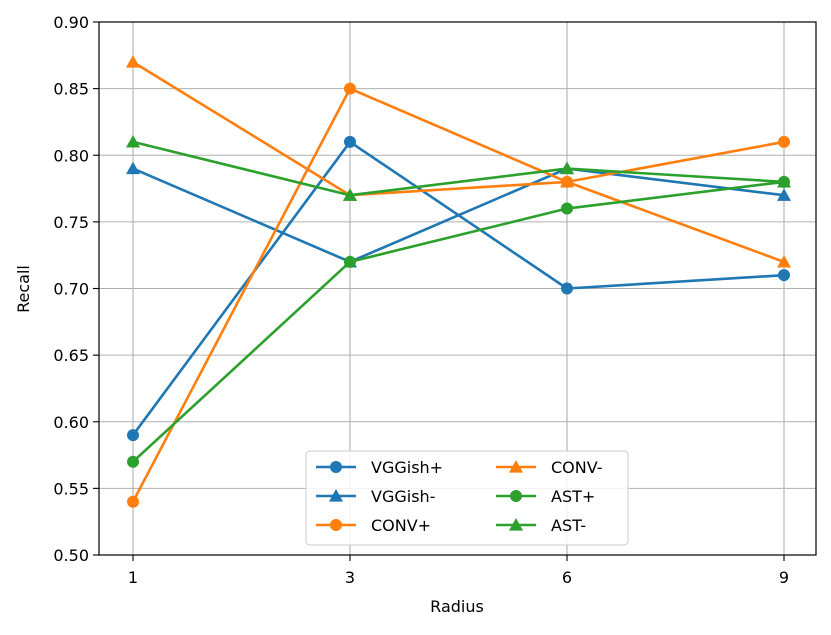  What do you see at coordinates (350, 577) in the screenshot?
I see `x-tick-label: 3` at bounding box center [350, 577].